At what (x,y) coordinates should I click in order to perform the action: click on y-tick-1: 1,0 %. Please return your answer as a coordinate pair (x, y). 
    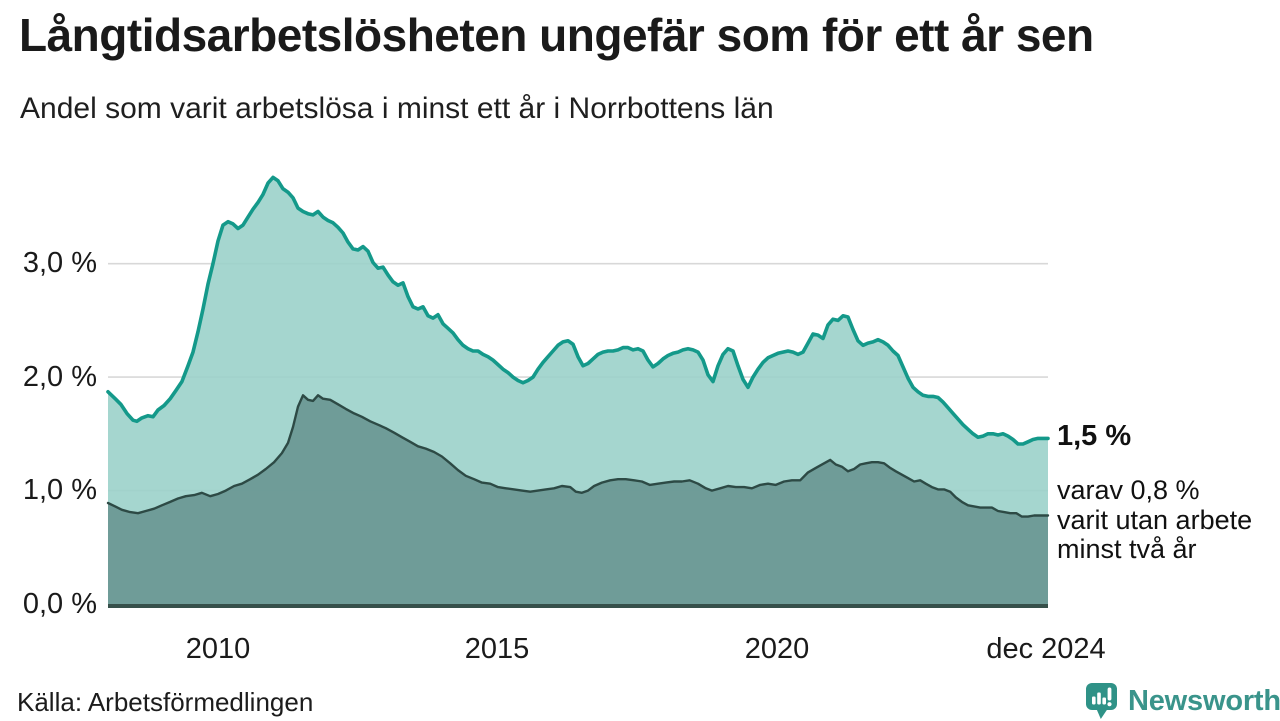
    Looking at the image, I should click on (59, 490).